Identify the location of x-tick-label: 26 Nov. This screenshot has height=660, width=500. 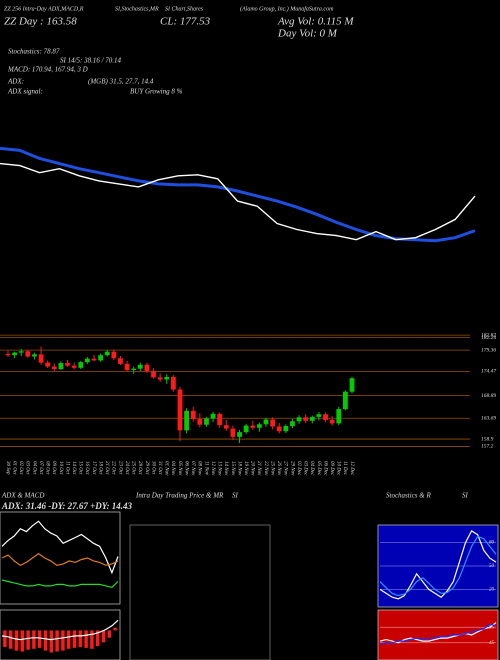
(278, 468).